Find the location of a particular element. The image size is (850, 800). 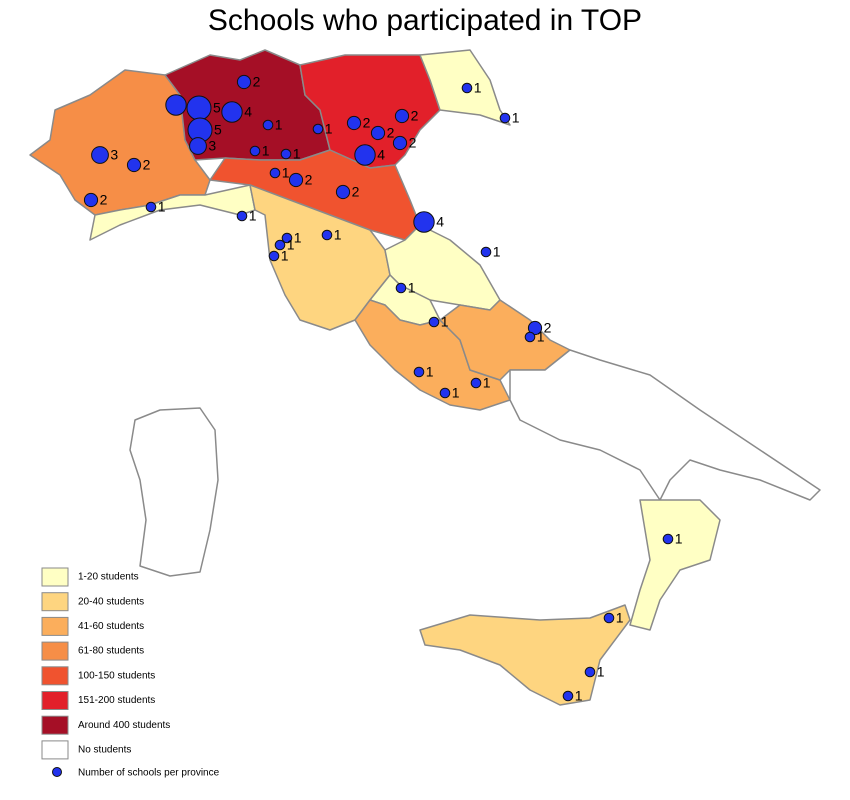

legend-label: 151-200 students is located at coordinates (116, 700).